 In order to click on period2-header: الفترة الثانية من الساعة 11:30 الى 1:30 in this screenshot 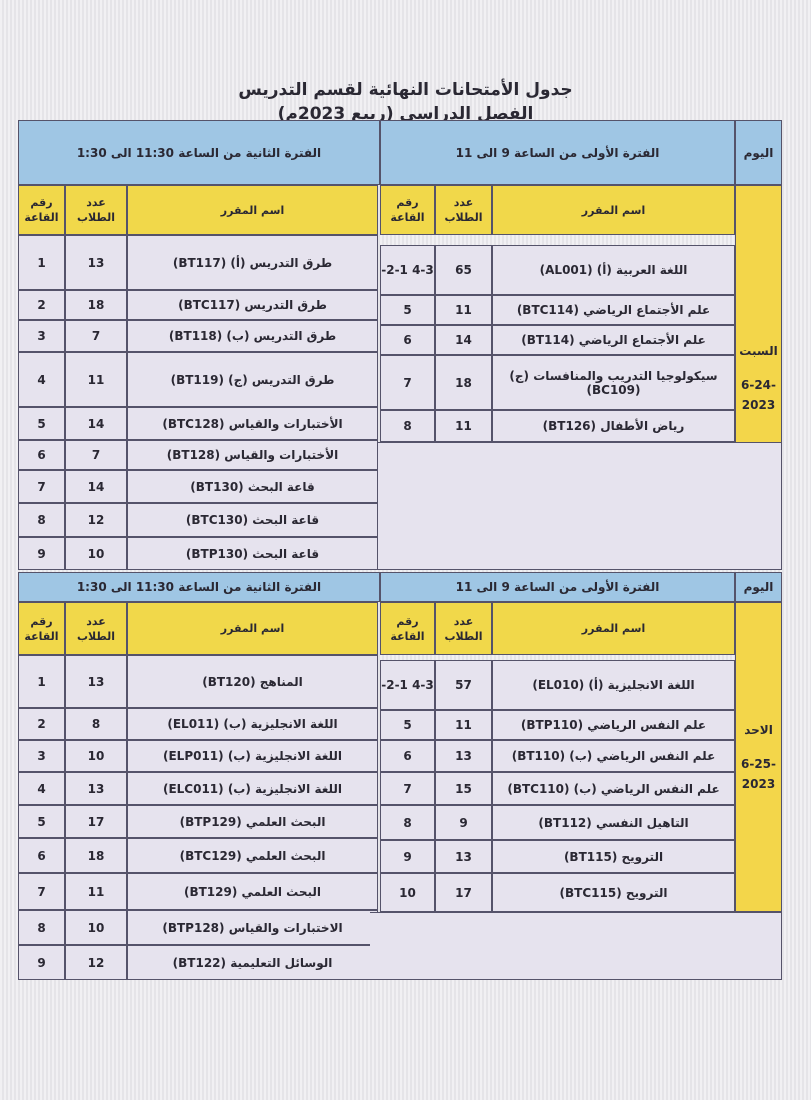, I will do `click(199, 587)`.